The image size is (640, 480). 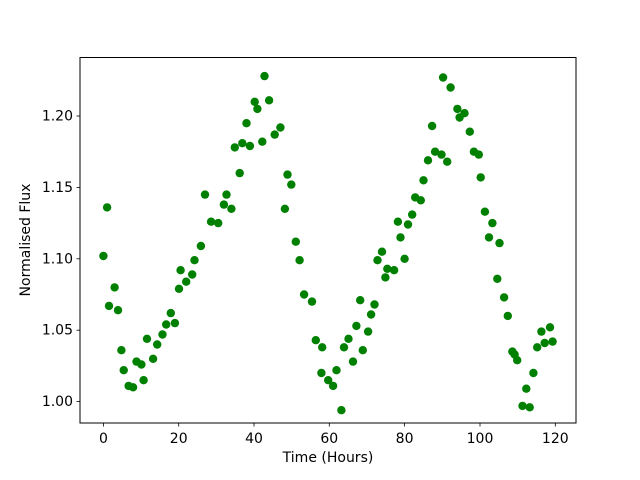 I want to click on y-tick-label: 1.20, so click(x=57, y=117).